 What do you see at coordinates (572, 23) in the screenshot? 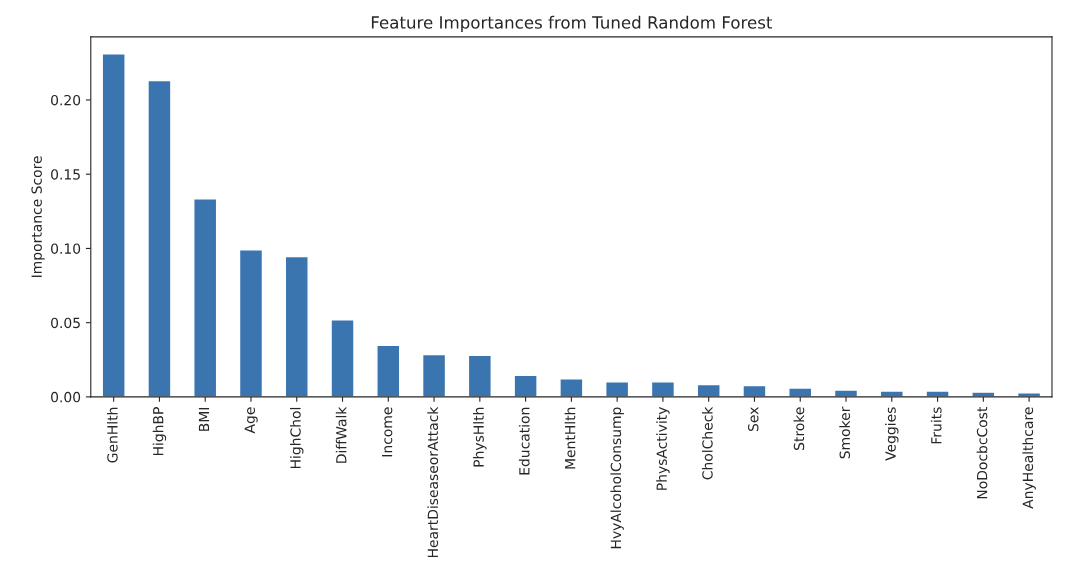
I see `chart-title: Feature Importances from Tuned Random Forest` at bounding box center [572, 23].